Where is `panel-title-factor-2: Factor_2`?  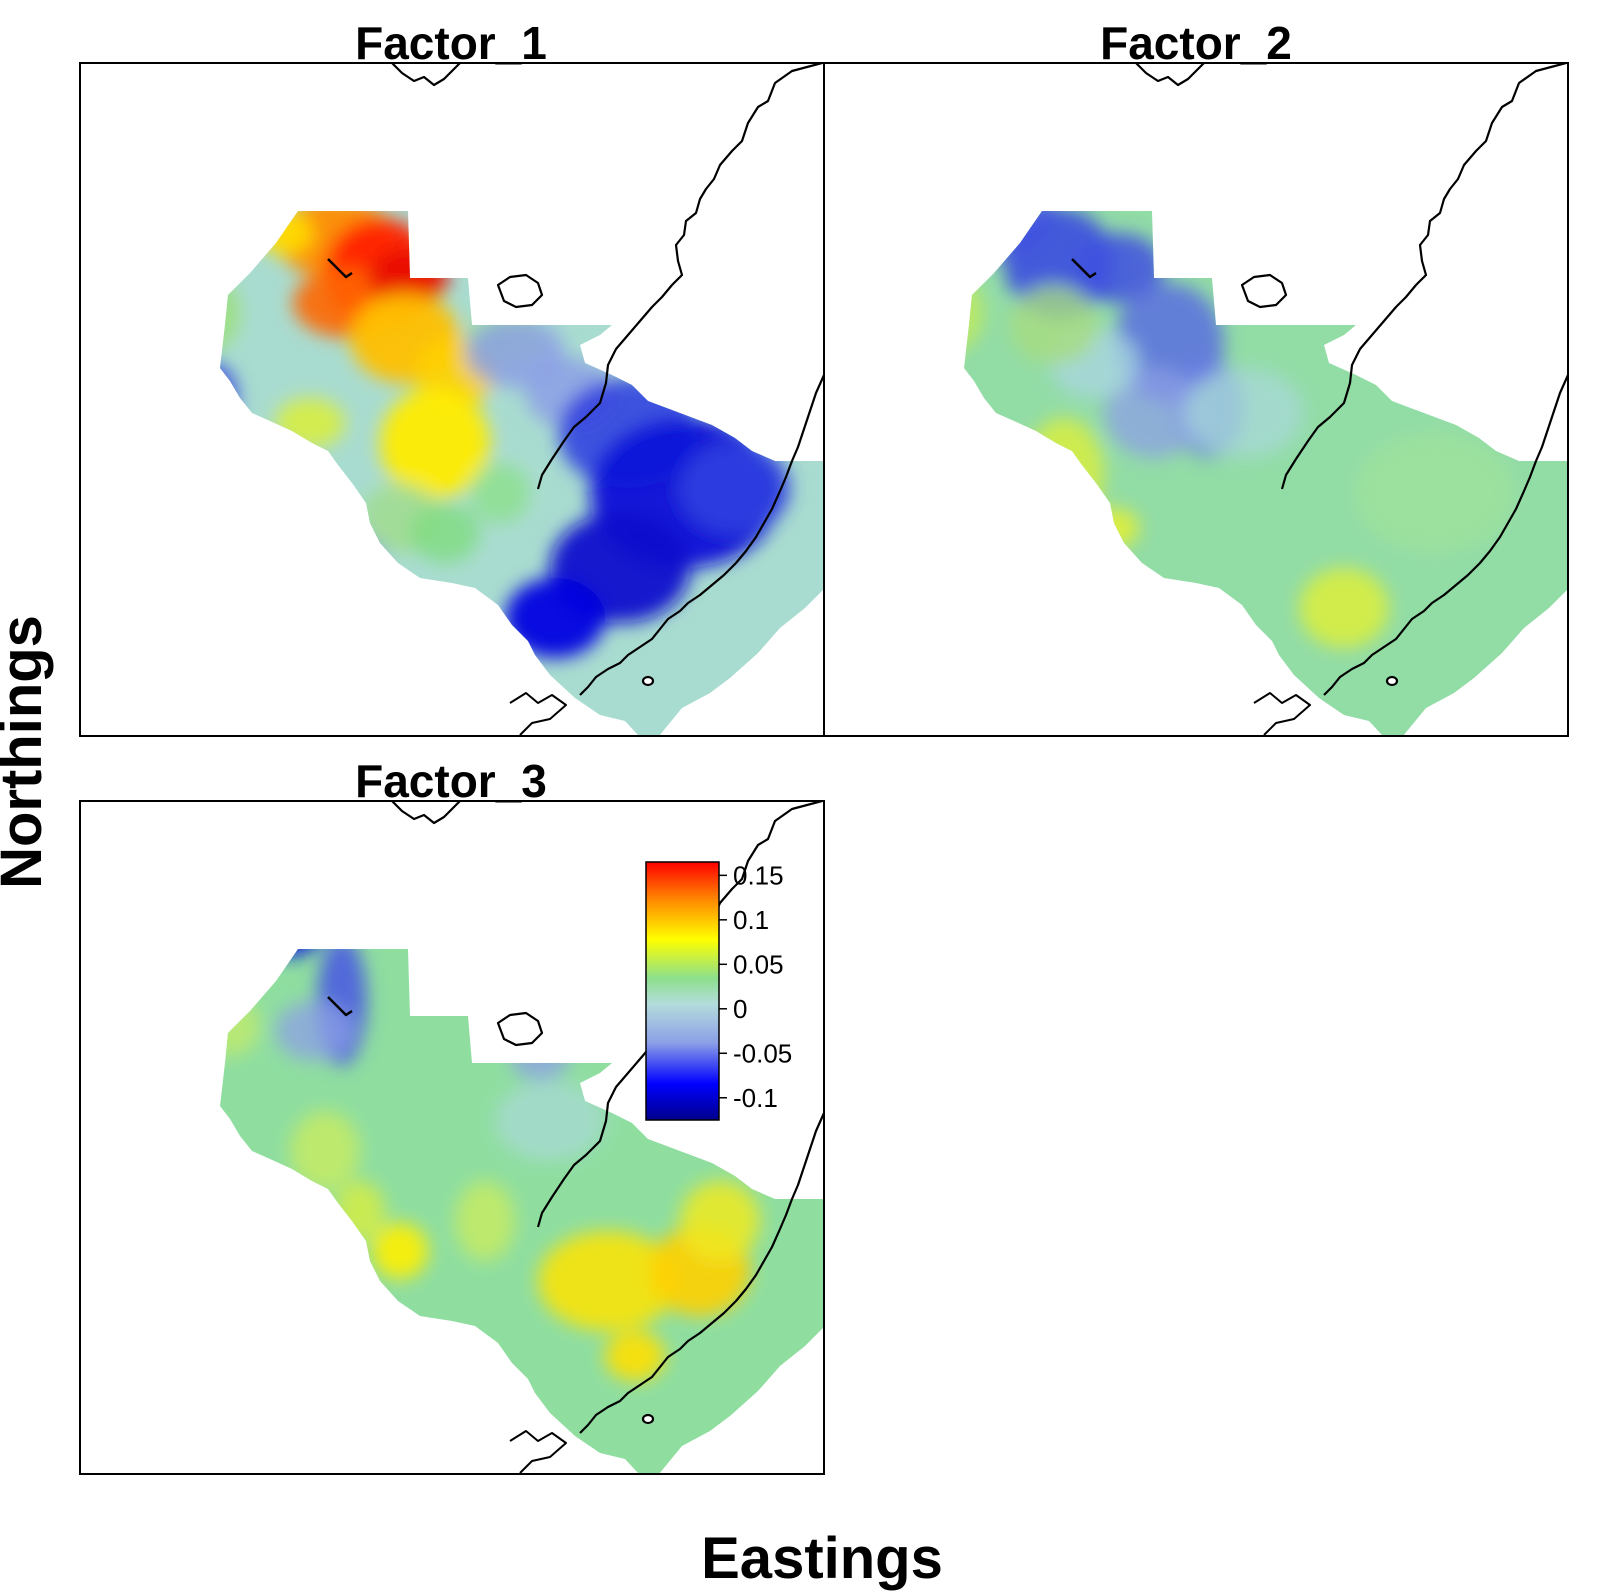 panel-title-factor-2: Factor_2 is located at coordinates (1196, 43).